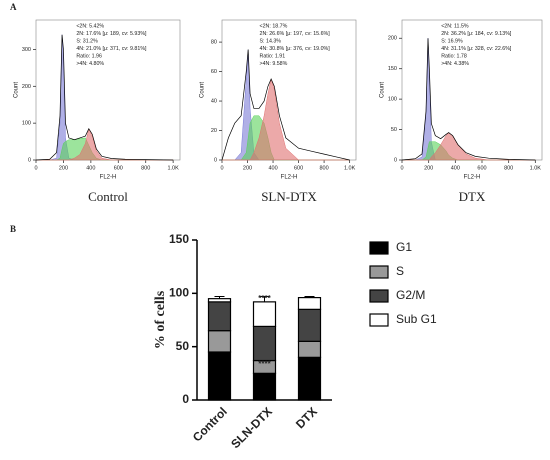 Image resolution: width=550 pixels, height=460 pixels. I want to click on annotation: Ratio: 1.96, so click(89, 56).